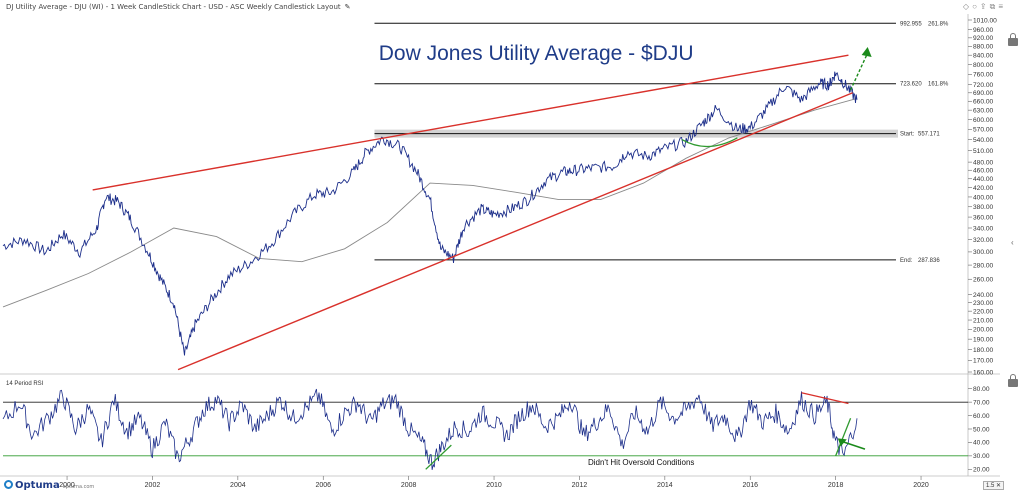 Image resolution: width=1024 pixels, height=495 pixels. Describe the element at coordinates (842, 442) in the screenshot. I see `green-arrow-rsi-head` at that location.